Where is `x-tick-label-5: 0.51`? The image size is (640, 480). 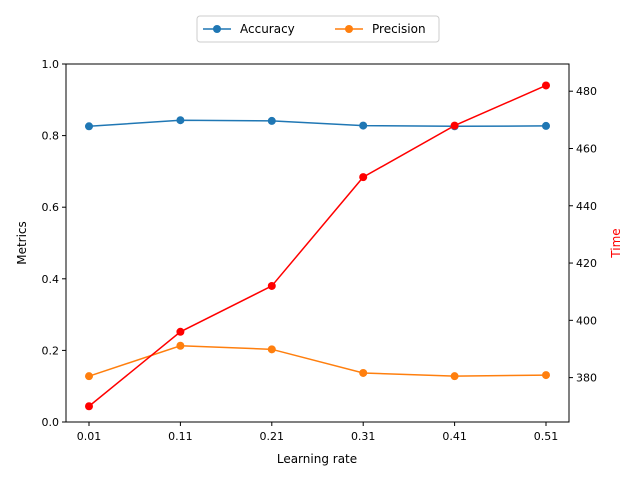
x-tick-label-5: 0.51 is located at coordinates (546, 436).